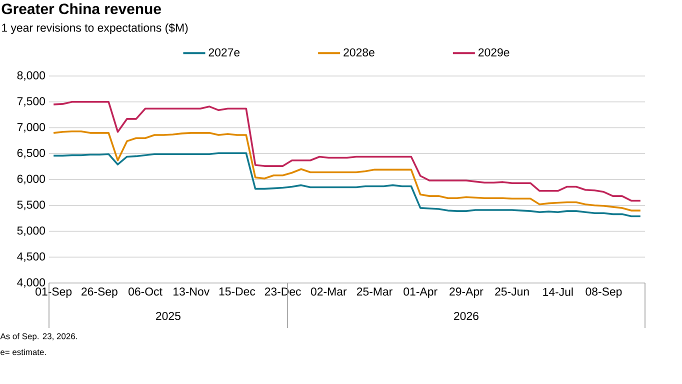 The width and height of the screenshot is (682, 384). What do you see at coordinates (237, 292) in the screenshot?
I see `x-tick-label: 15-Dec` at bounding box center [237, 292].